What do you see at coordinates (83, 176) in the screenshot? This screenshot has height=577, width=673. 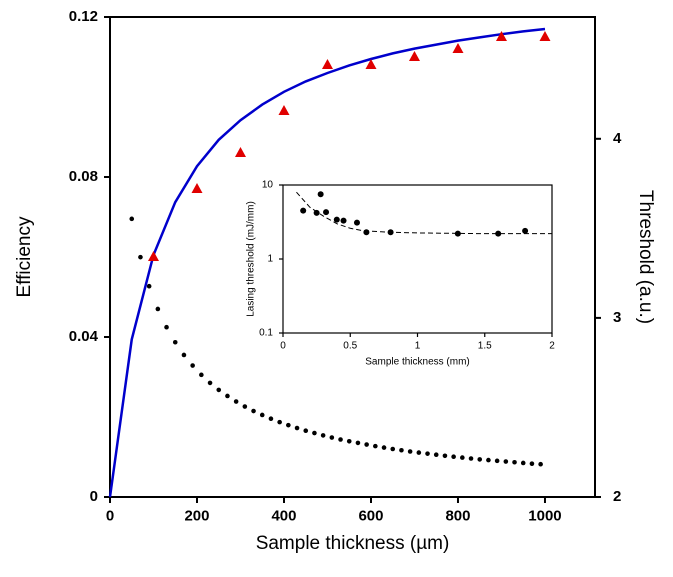 I see `y-tick-label: 0.08` at bounding box center [83, 176].